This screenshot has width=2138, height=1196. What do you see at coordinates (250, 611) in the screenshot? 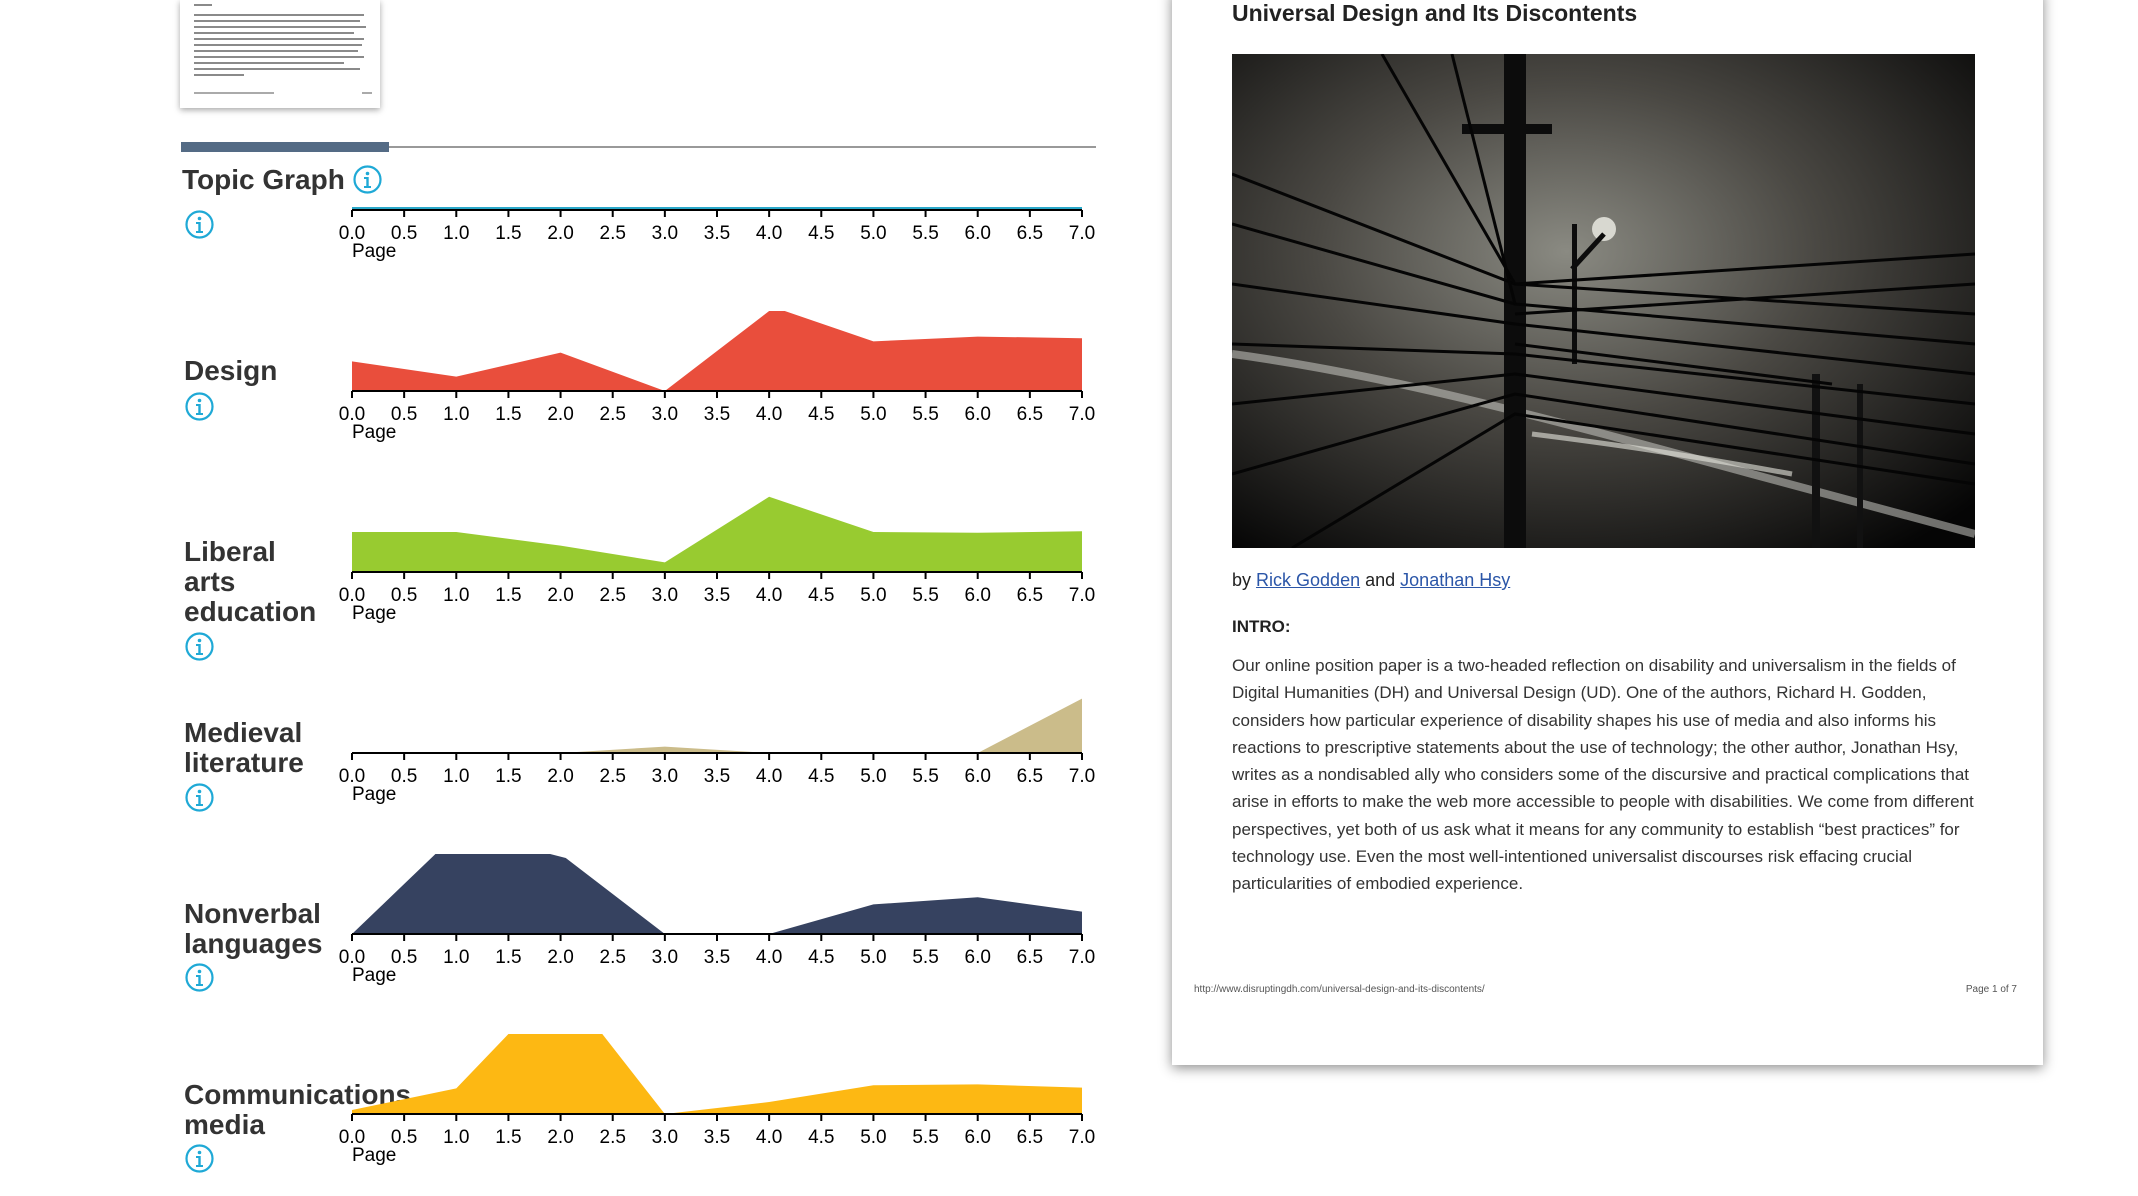
I see `topic-label: education` at bounding box center [250, 611].